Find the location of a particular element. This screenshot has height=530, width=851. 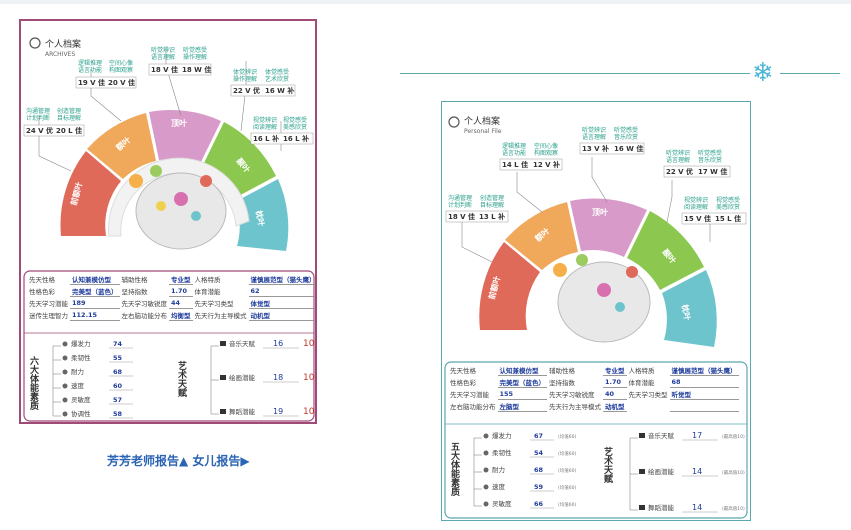

score-value: 13 L 补 is located at coordinates (492, 216).